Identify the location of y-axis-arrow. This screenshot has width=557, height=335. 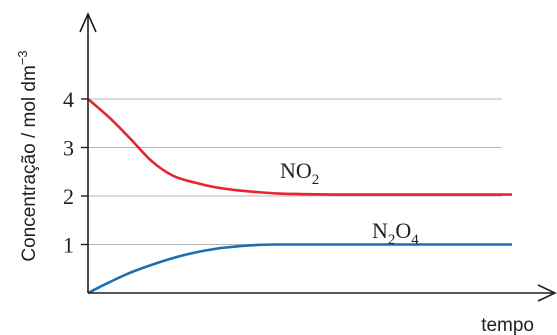
(88, 22).